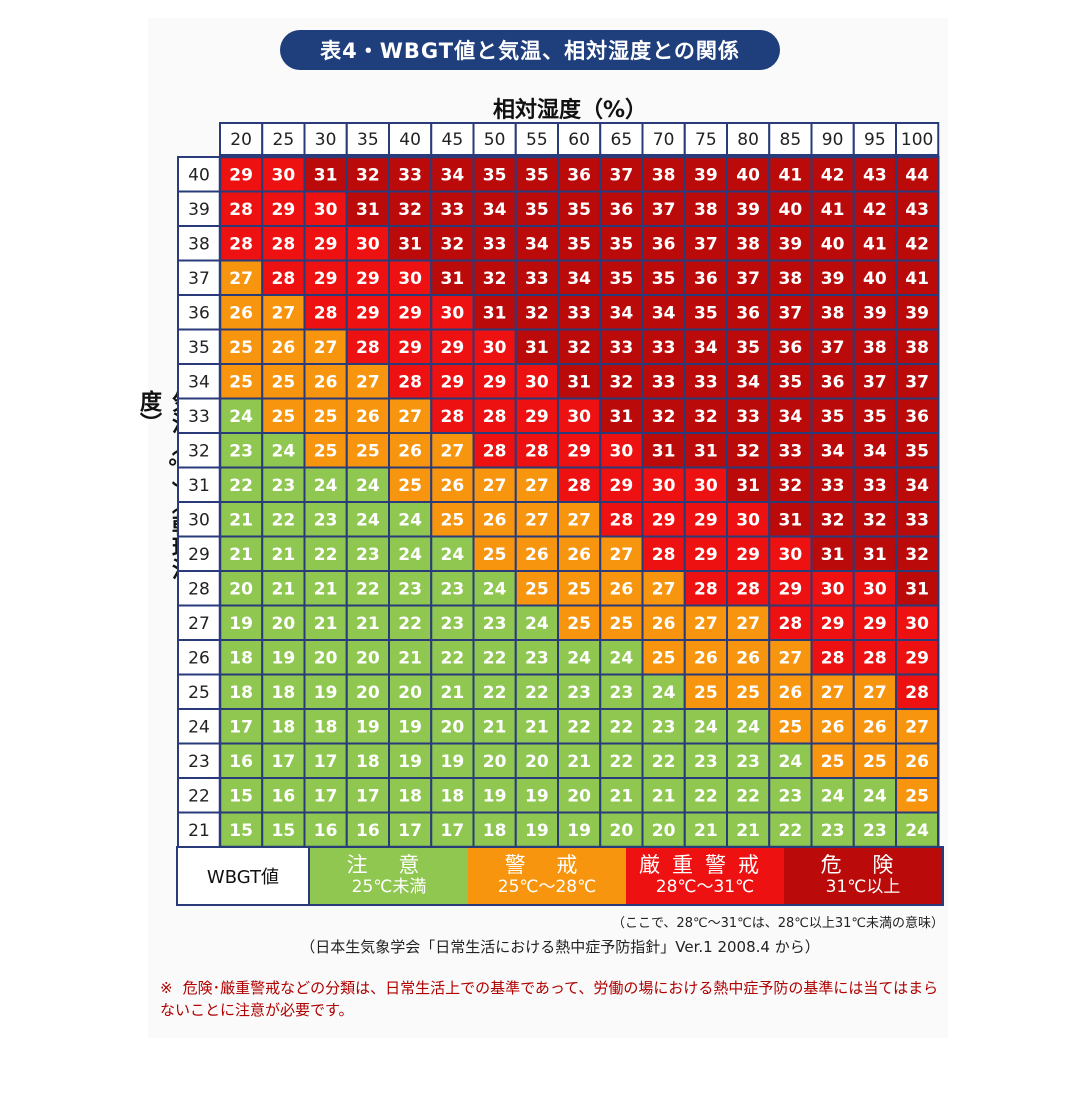  What do you see at coordinates (241, 796) in the screenshot?
I see `cell-value-label: 15` at bounding box center [241, 796].